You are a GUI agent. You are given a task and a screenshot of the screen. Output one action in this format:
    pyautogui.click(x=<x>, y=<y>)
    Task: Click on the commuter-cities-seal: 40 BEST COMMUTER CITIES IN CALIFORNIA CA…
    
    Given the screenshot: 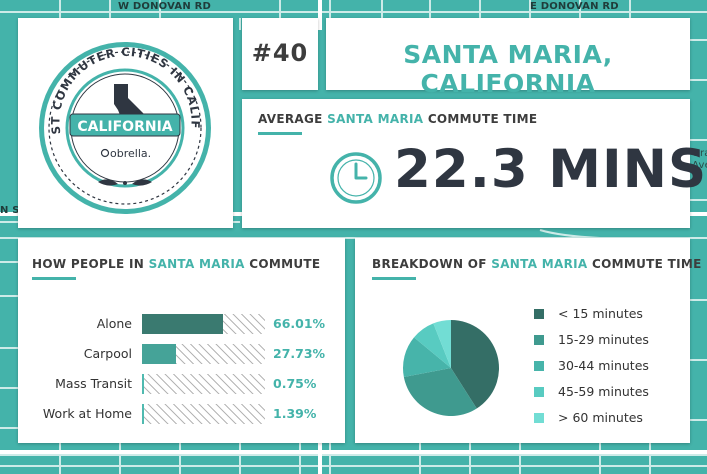 What is the action you would take?
    pyautogui.click(x=112, y=110)
    